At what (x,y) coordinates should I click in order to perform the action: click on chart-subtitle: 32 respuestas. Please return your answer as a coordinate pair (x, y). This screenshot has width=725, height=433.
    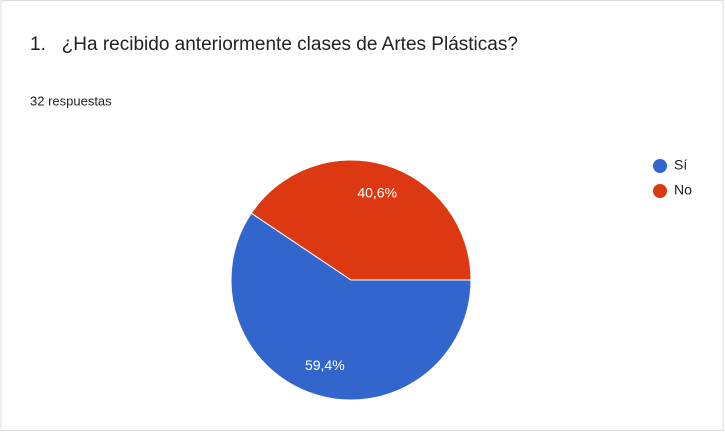
    Looking at the image, I should click on (71, 100).